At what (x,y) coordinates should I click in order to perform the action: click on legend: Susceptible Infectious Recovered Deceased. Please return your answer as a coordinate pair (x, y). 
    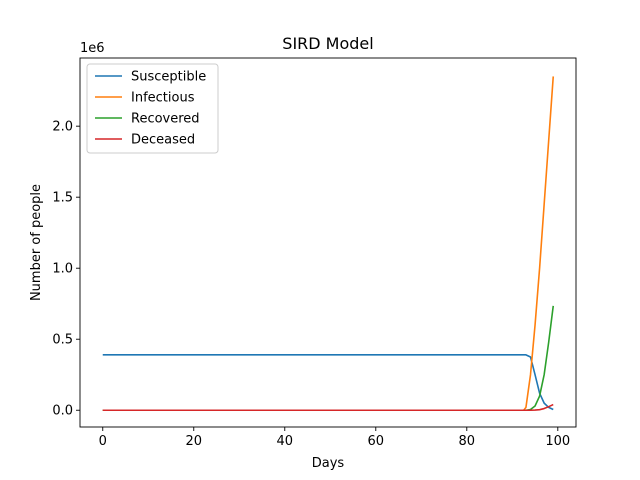
    Looking at the image, I should click on (152, 108).